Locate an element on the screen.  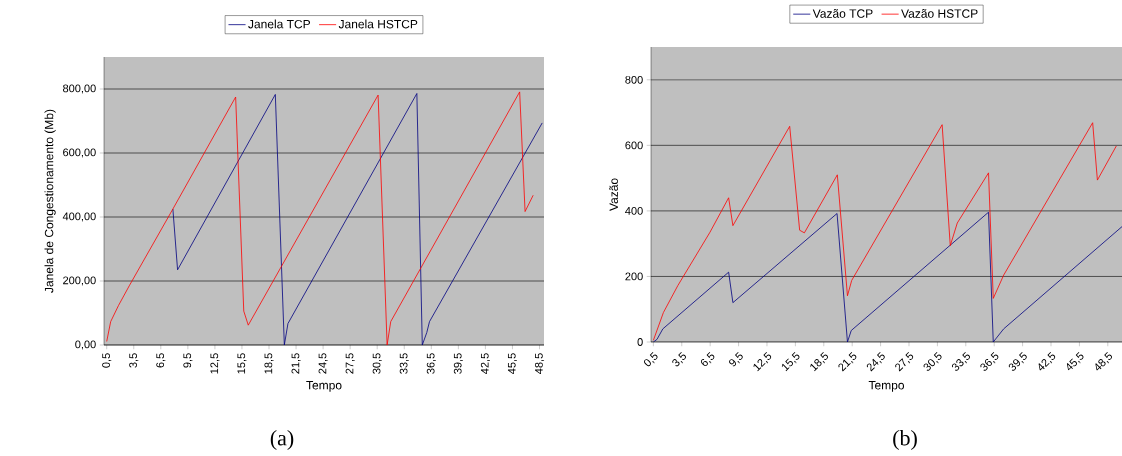
x-tick-label: 21,5 is located at coordinates (296, 363).